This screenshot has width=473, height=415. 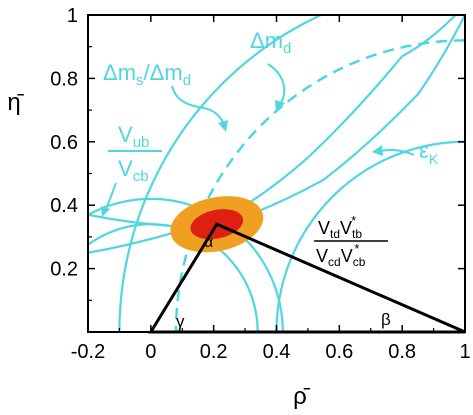 What do you see at coordinates (377, 150) in the screenshot?
I see `epsk-arrow-head` at bounding box center [377, 150].